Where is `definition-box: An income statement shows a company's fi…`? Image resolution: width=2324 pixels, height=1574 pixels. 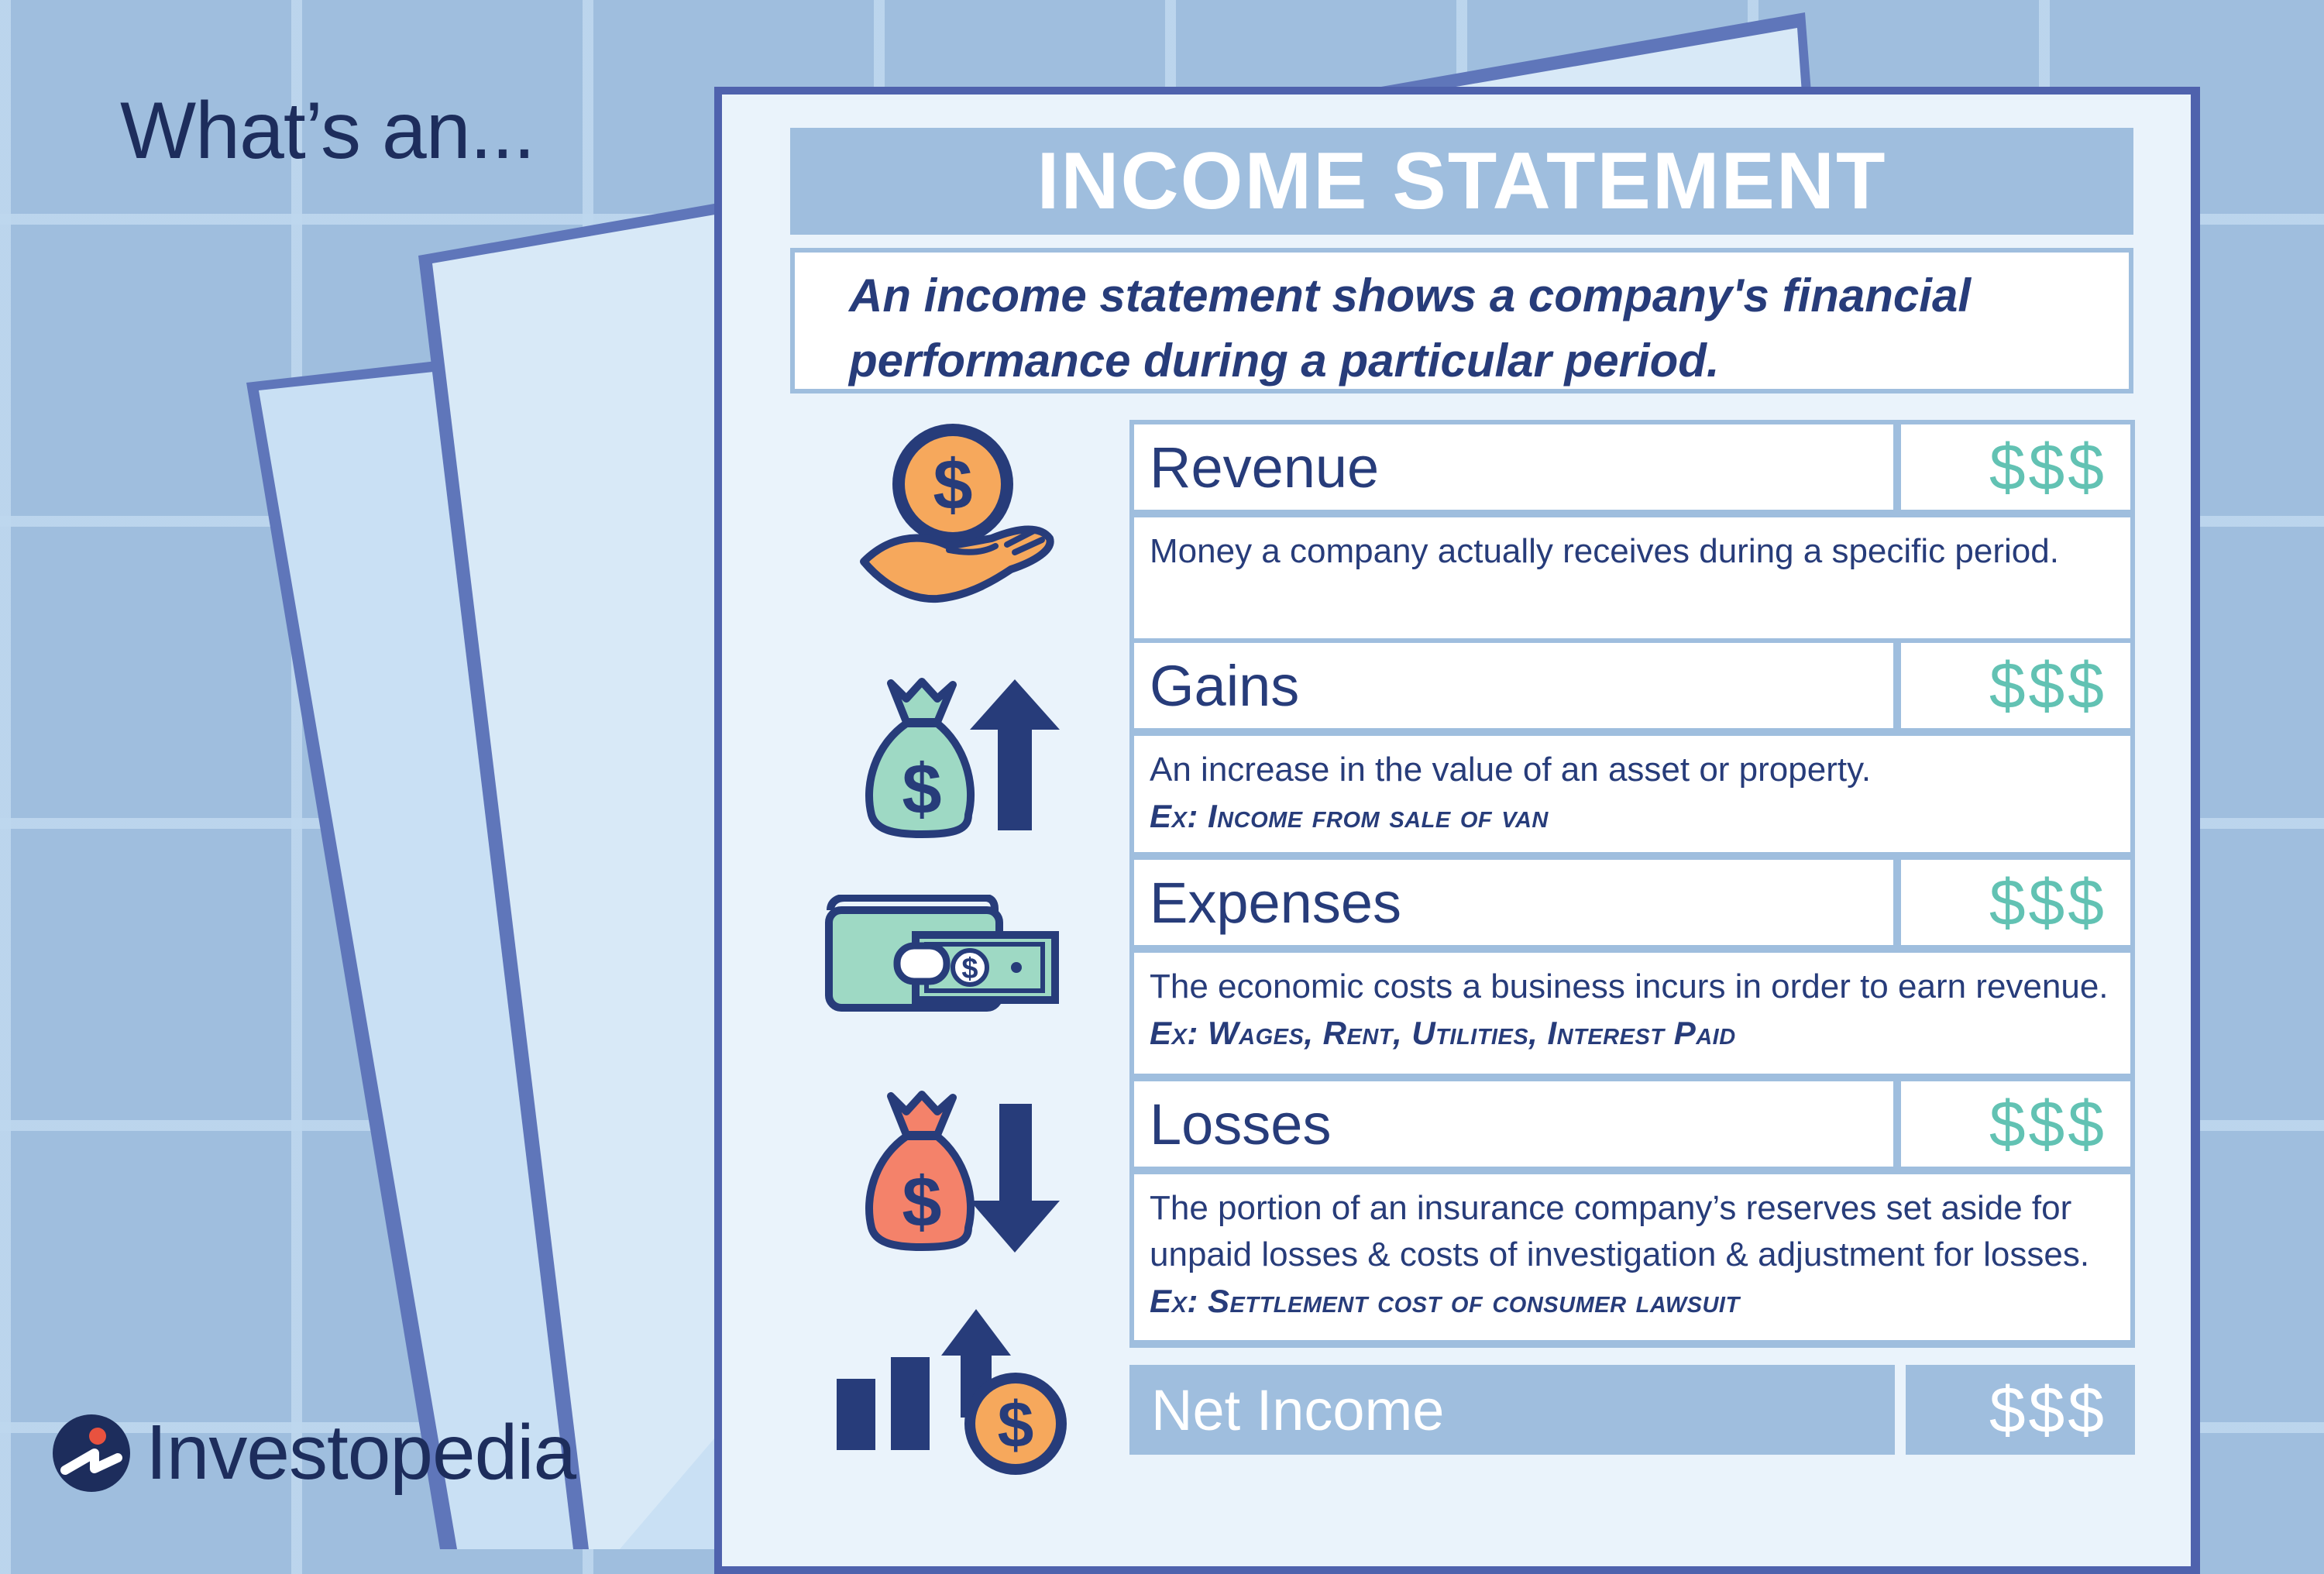 definition-box: An income statement shows a company's fi… is located at coordinates (1461, 321).